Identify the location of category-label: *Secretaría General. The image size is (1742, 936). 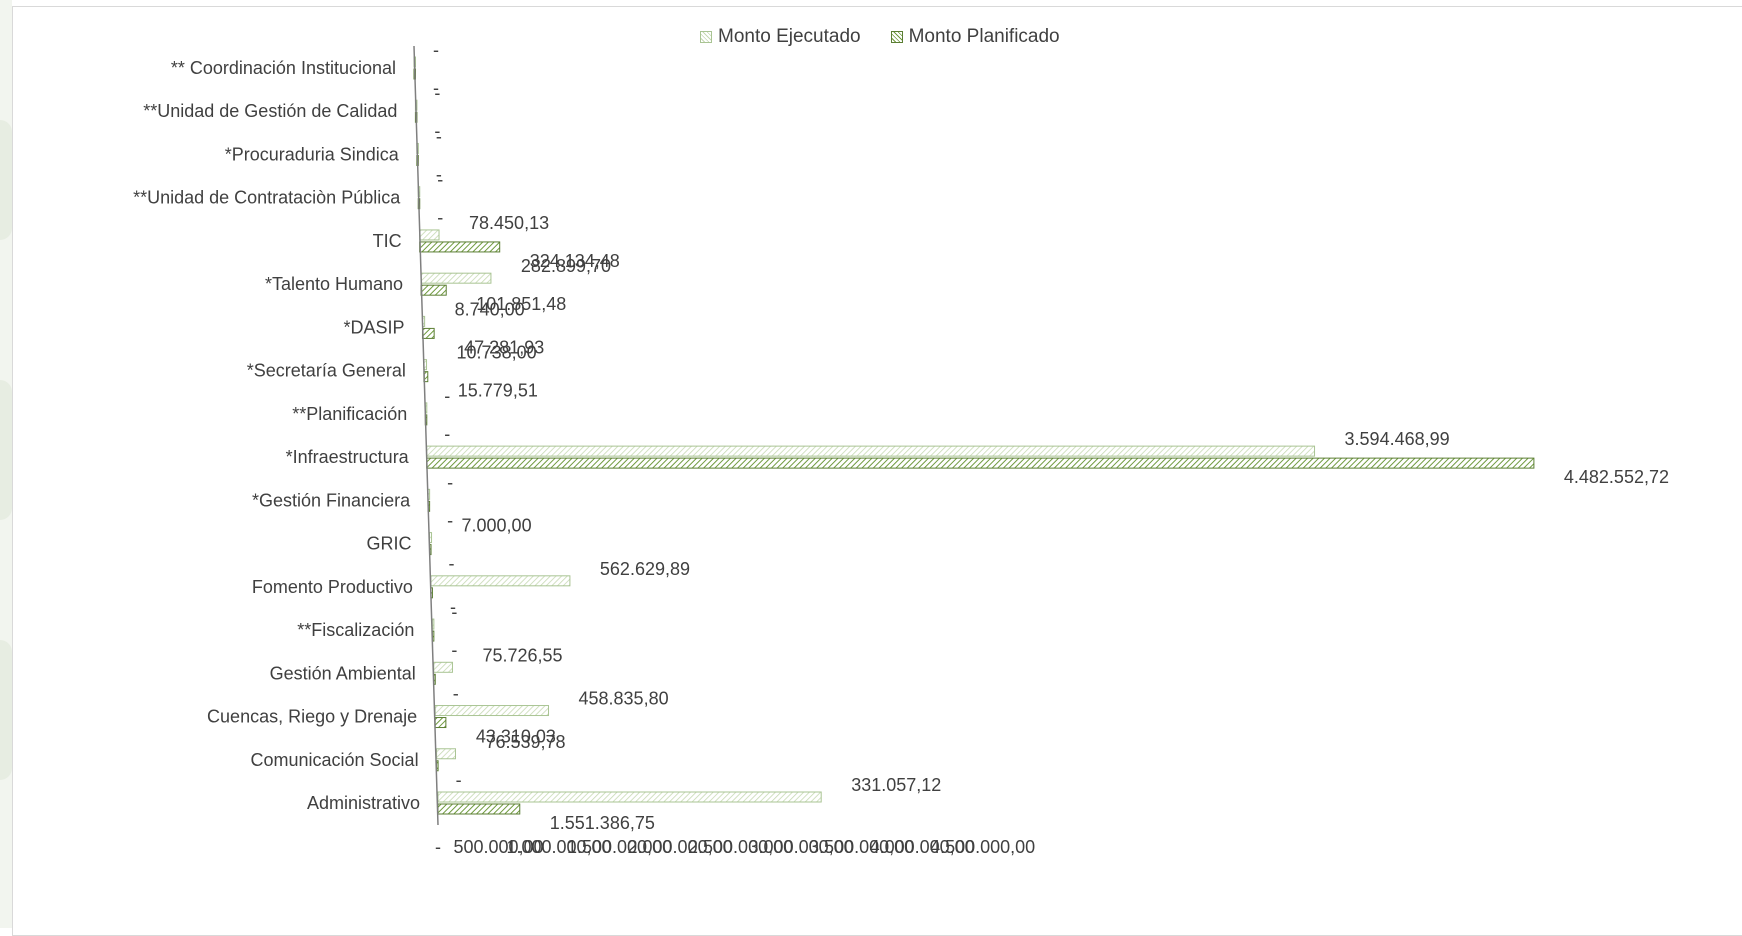
(326, 371).